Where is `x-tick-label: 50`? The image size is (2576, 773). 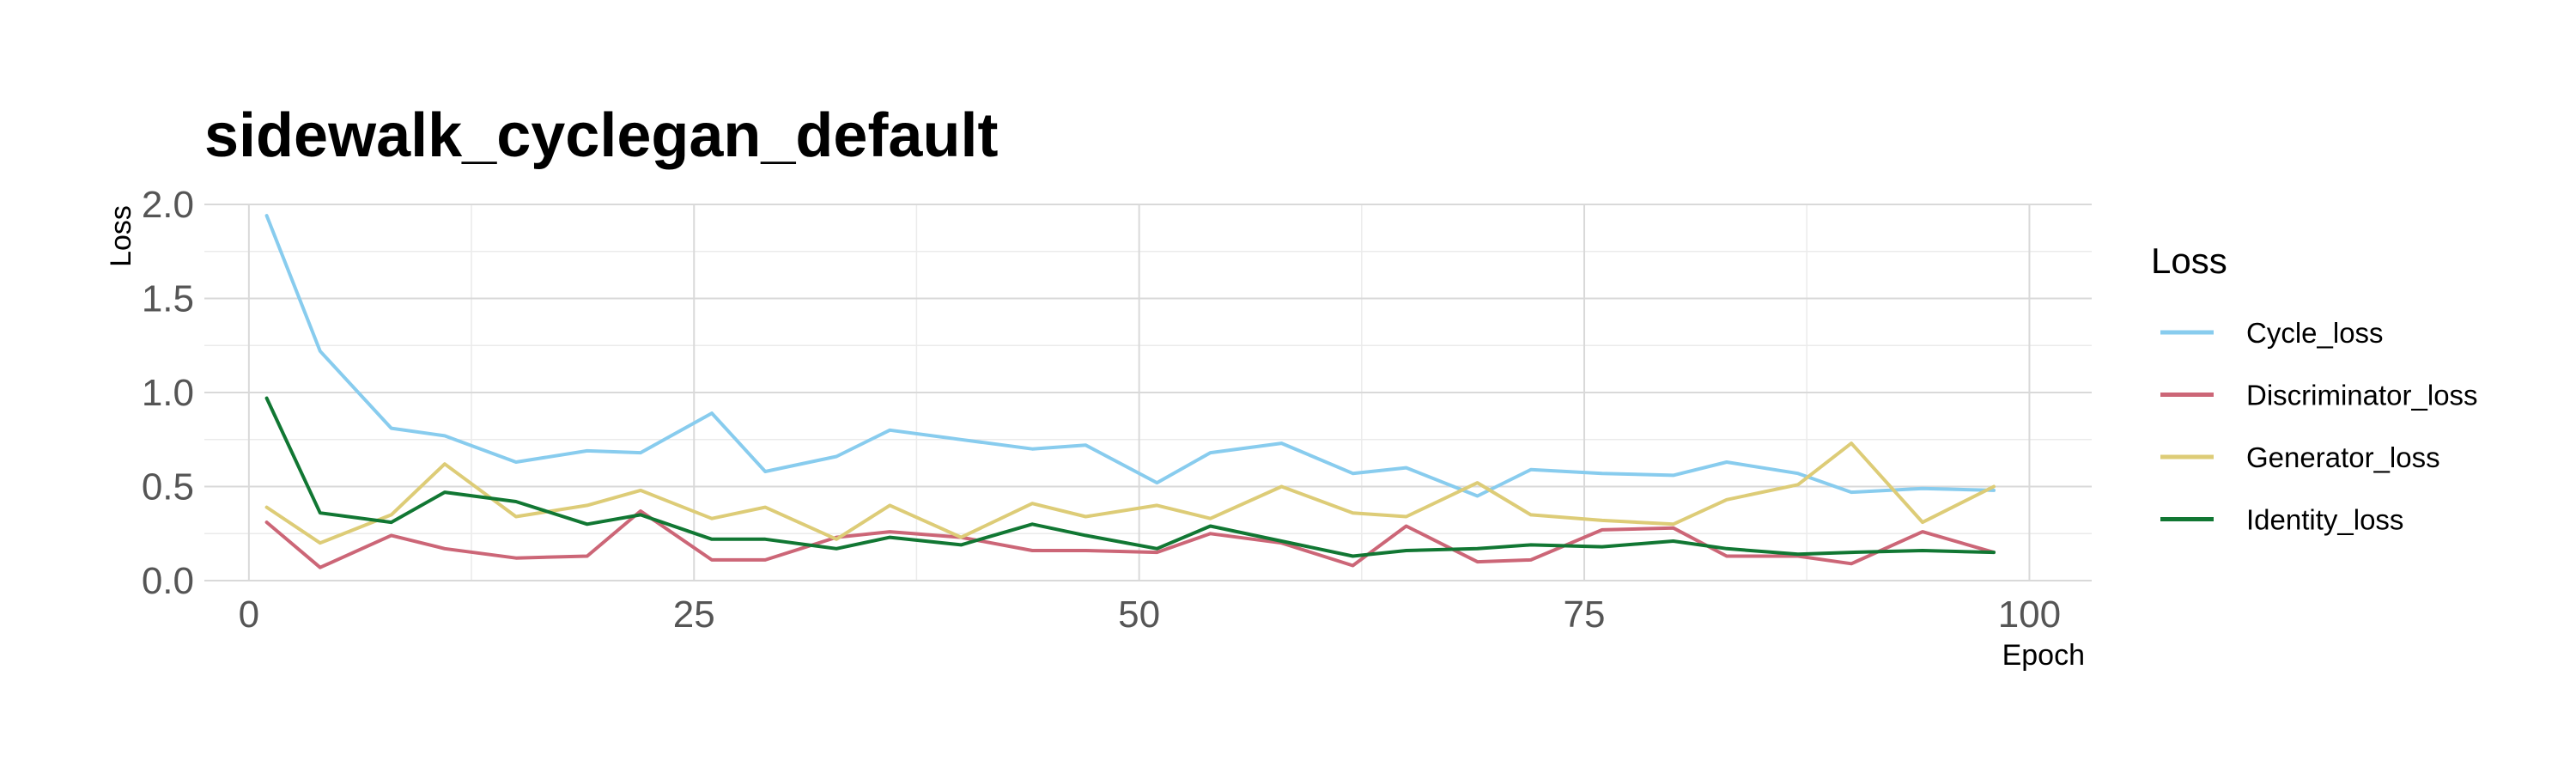 x-tick-label: 50 is located at coordinates (1139, 614).